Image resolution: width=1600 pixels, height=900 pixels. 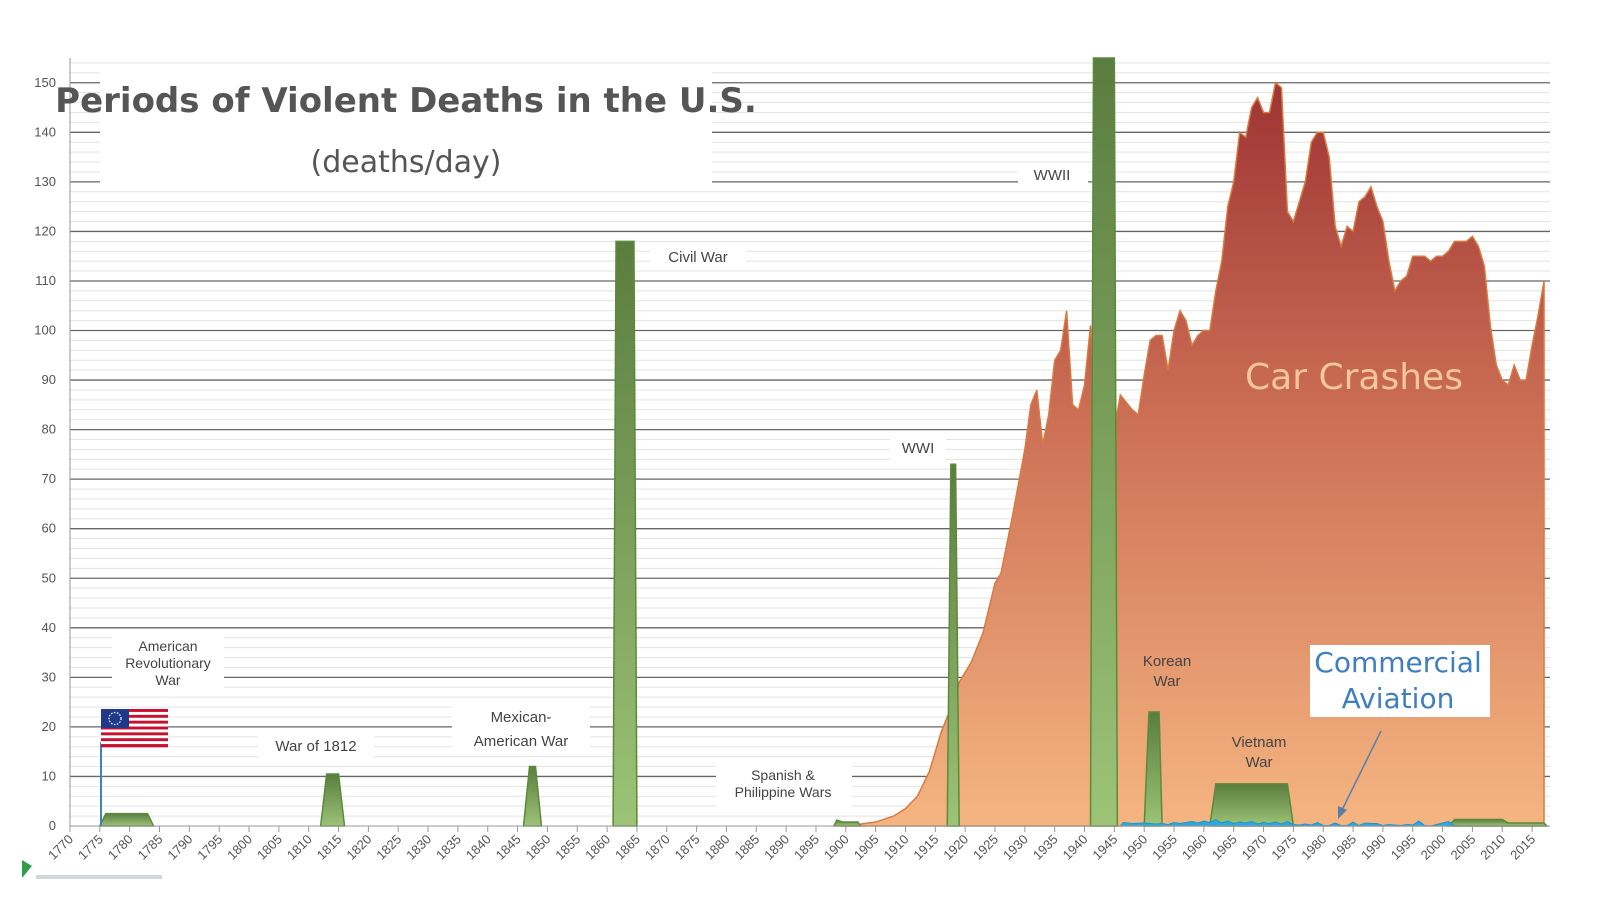 I want to click on y-tick-label: 30, so click(x=49, y=676).